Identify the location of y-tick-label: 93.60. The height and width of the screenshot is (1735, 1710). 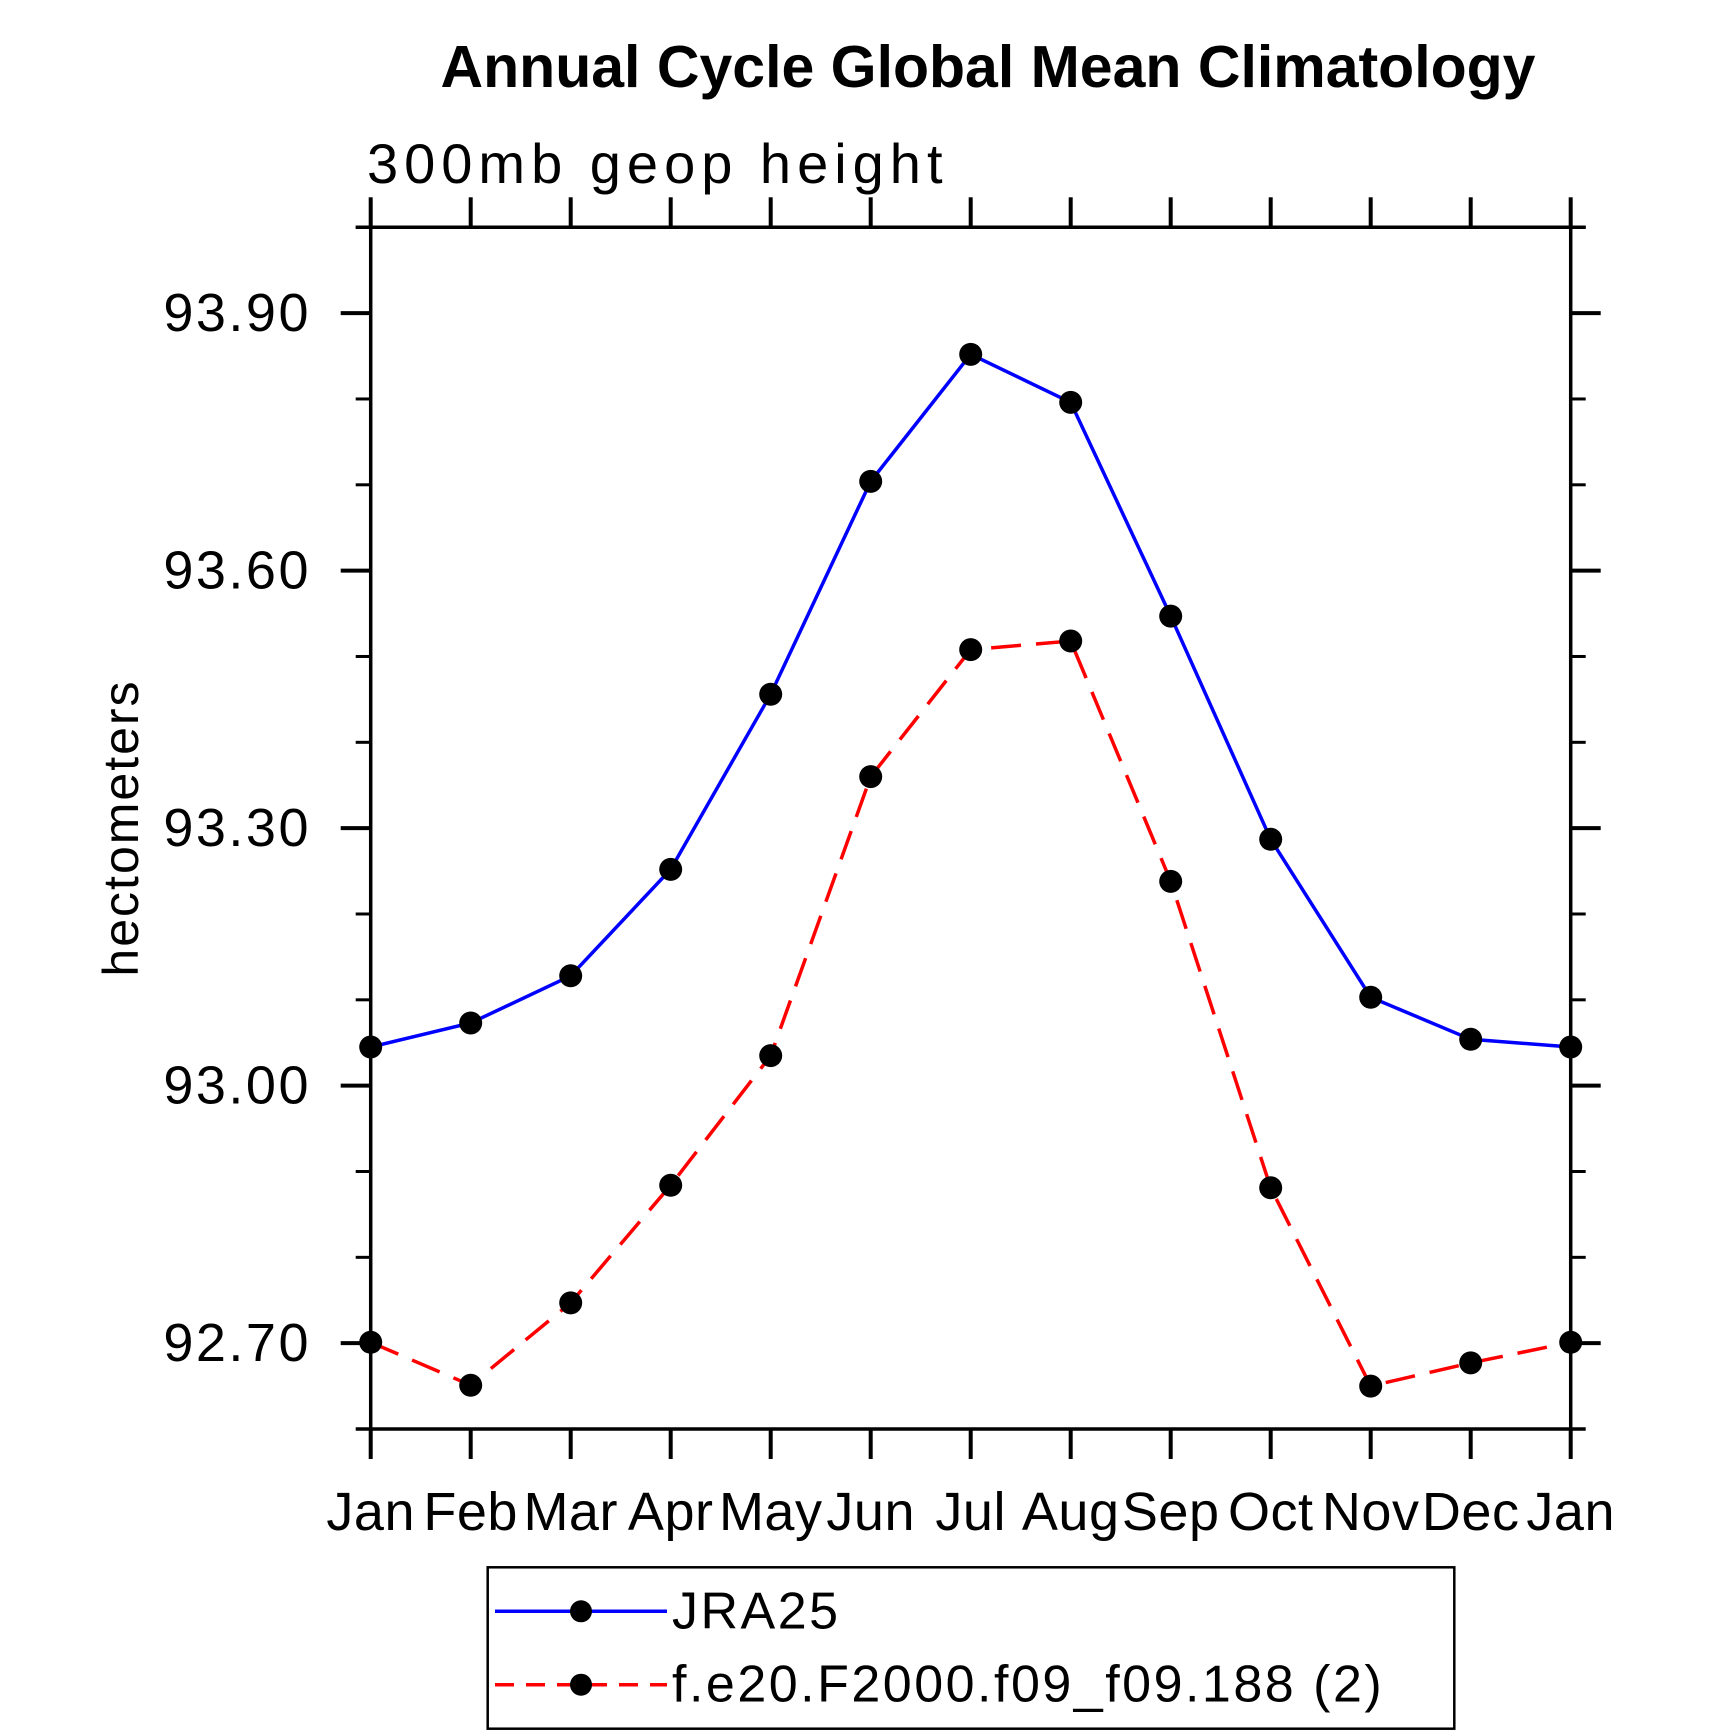
(237, 571).